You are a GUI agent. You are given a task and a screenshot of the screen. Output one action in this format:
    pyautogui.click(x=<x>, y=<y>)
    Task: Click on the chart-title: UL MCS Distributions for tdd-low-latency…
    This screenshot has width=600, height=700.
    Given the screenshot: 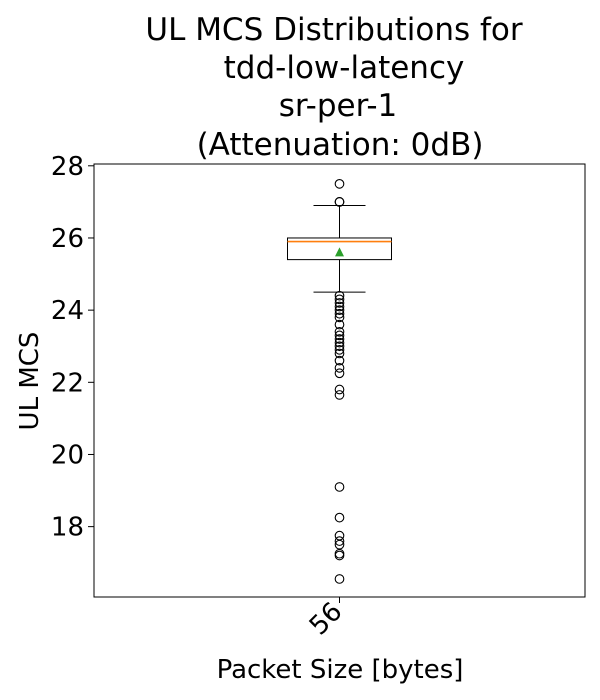 What is the action you would take?
    pyautogui.click(x=333, y=87)
    